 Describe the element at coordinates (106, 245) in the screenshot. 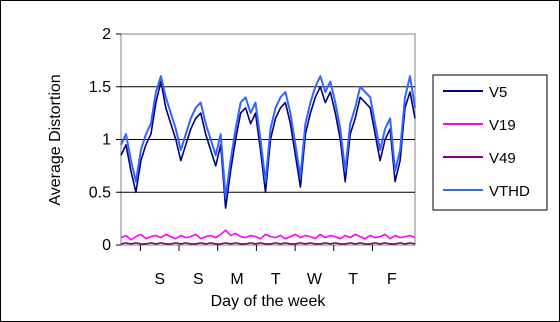

I see `y-tick-label: 0` at that location.